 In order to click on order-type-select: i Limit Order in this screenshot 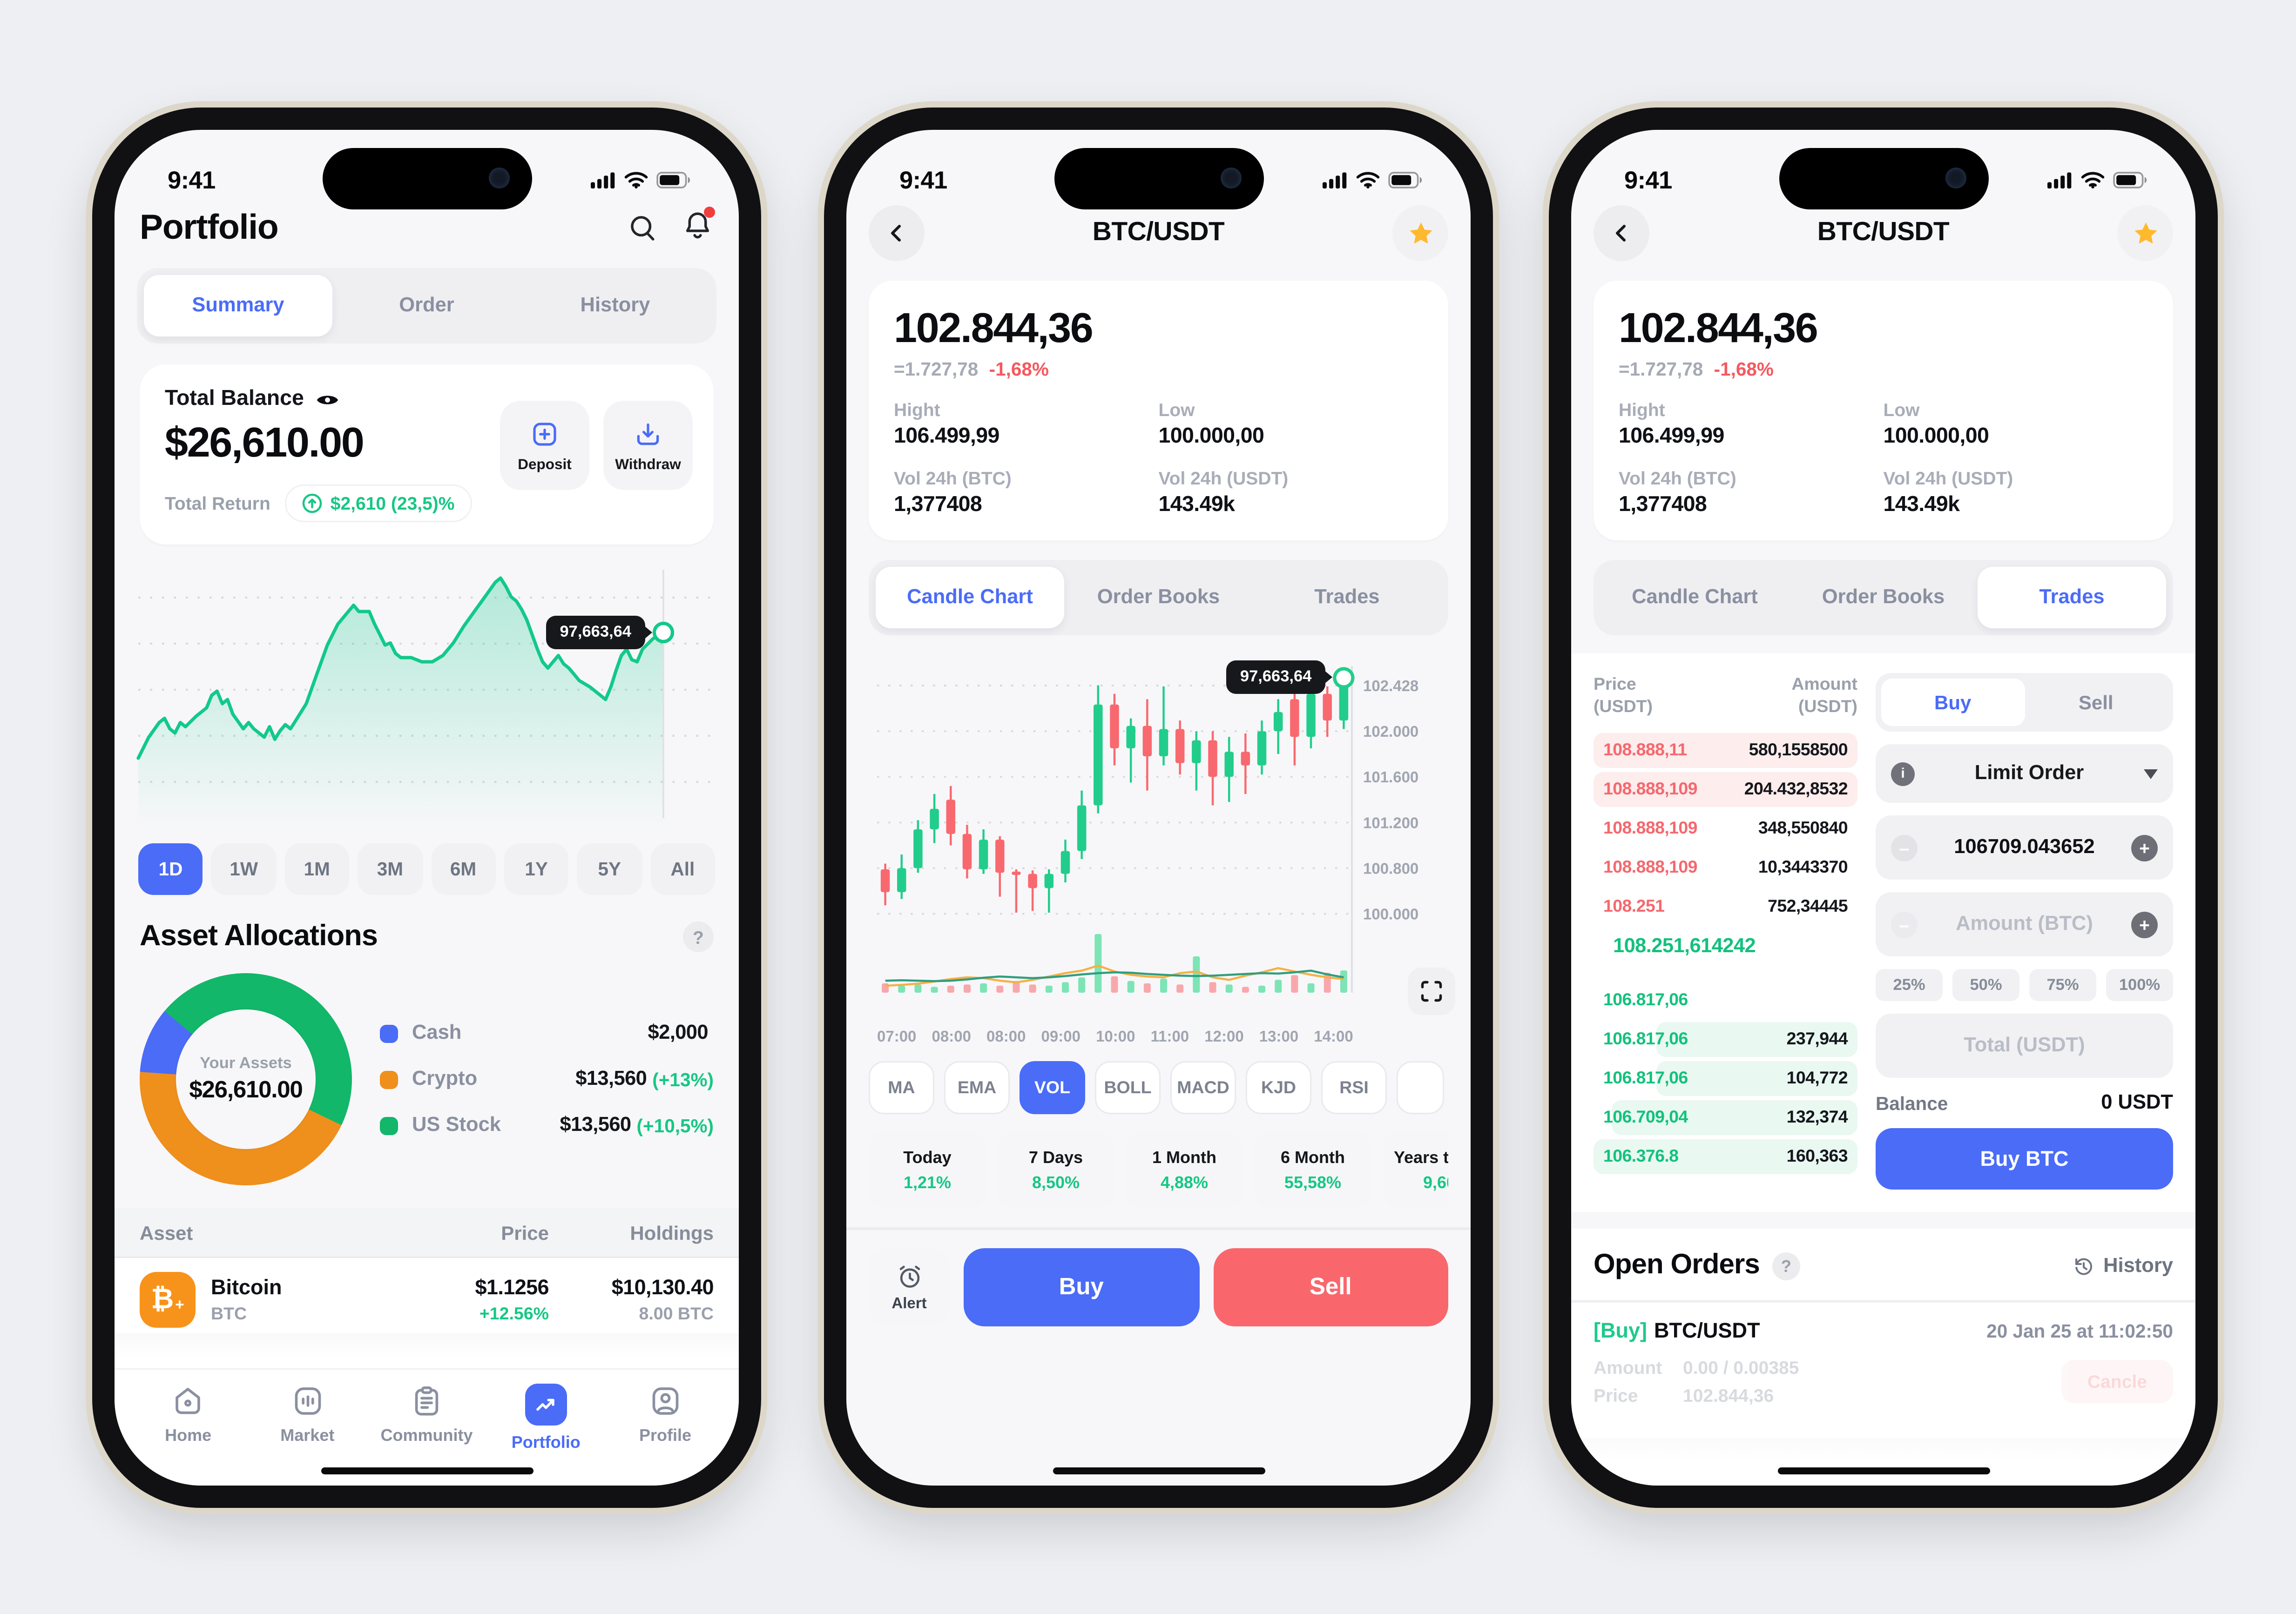, I will do `click(2024, 774)`.